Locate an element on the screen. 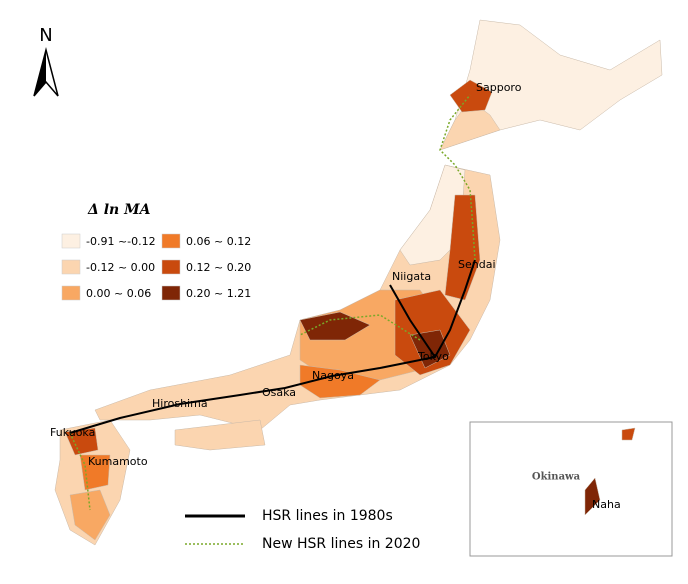 This screenshot has width=688, height=584. legend-label: 0.12 ~ 0.20 is located at coordinates (218, 267).